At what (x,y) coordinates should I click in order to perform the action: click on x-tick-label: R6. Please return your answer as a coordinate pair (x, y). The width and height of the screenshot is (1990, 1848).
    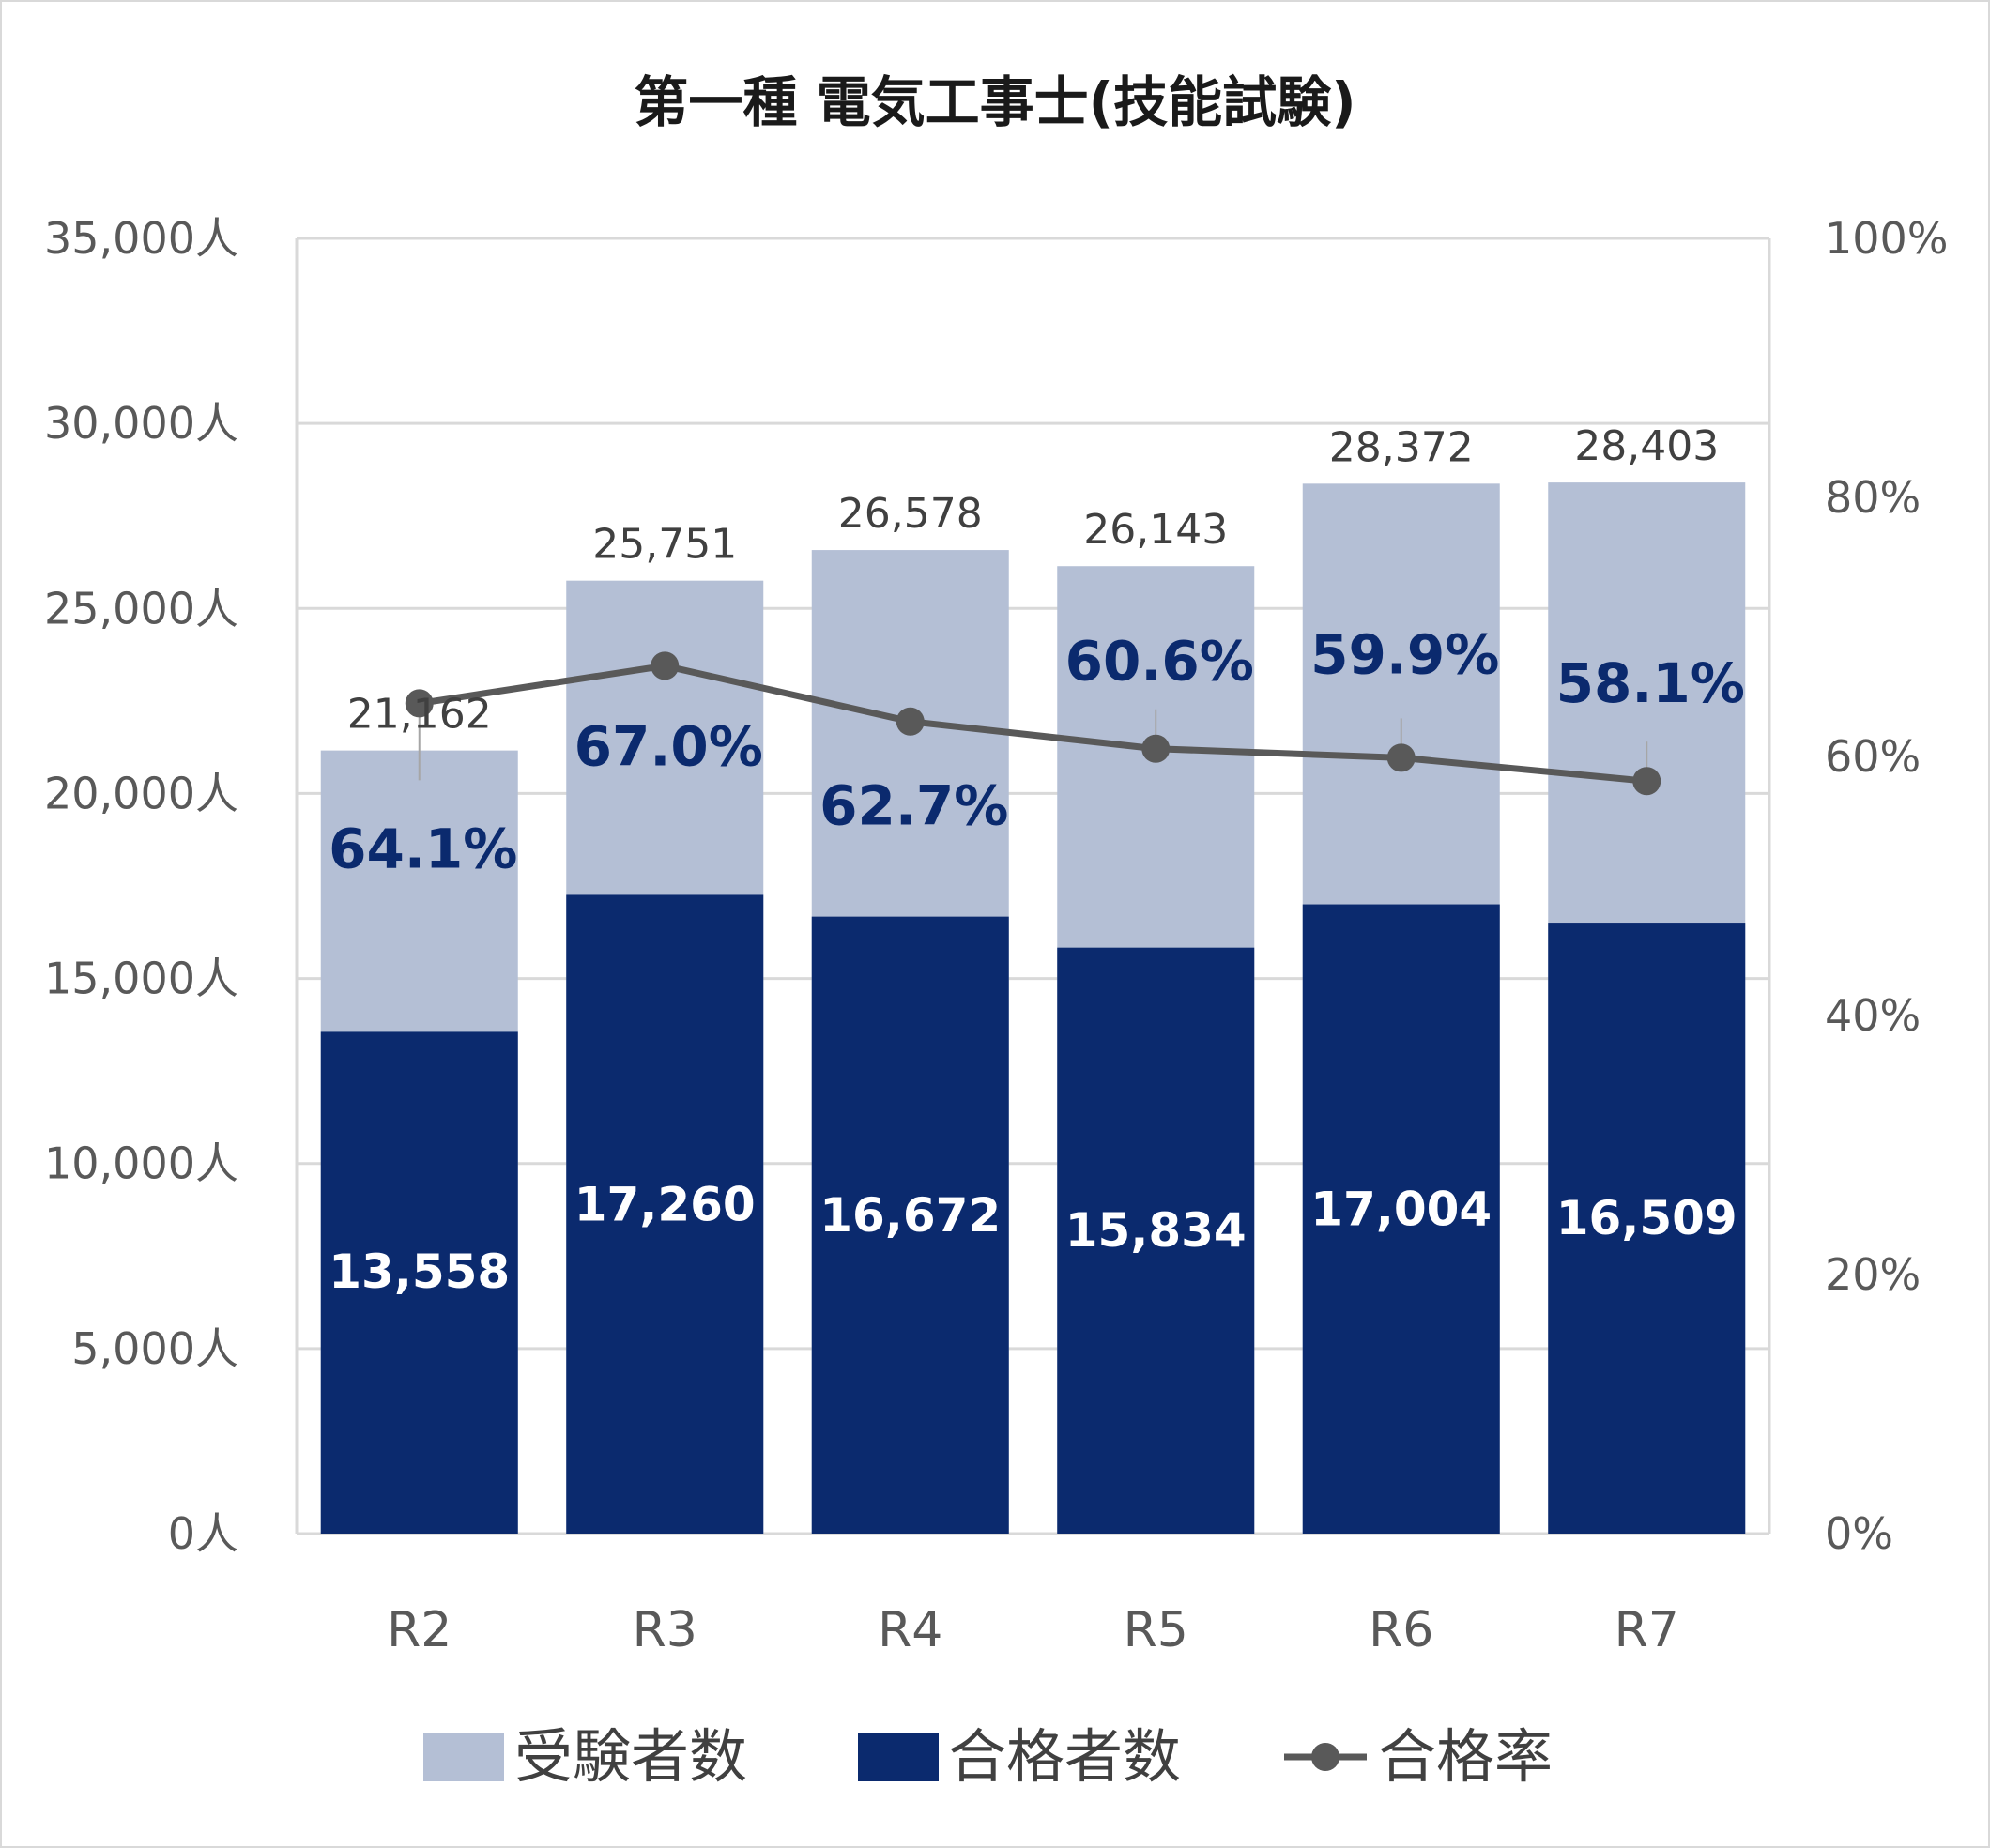
    Looking at the image, I should click on (1401, 1630).